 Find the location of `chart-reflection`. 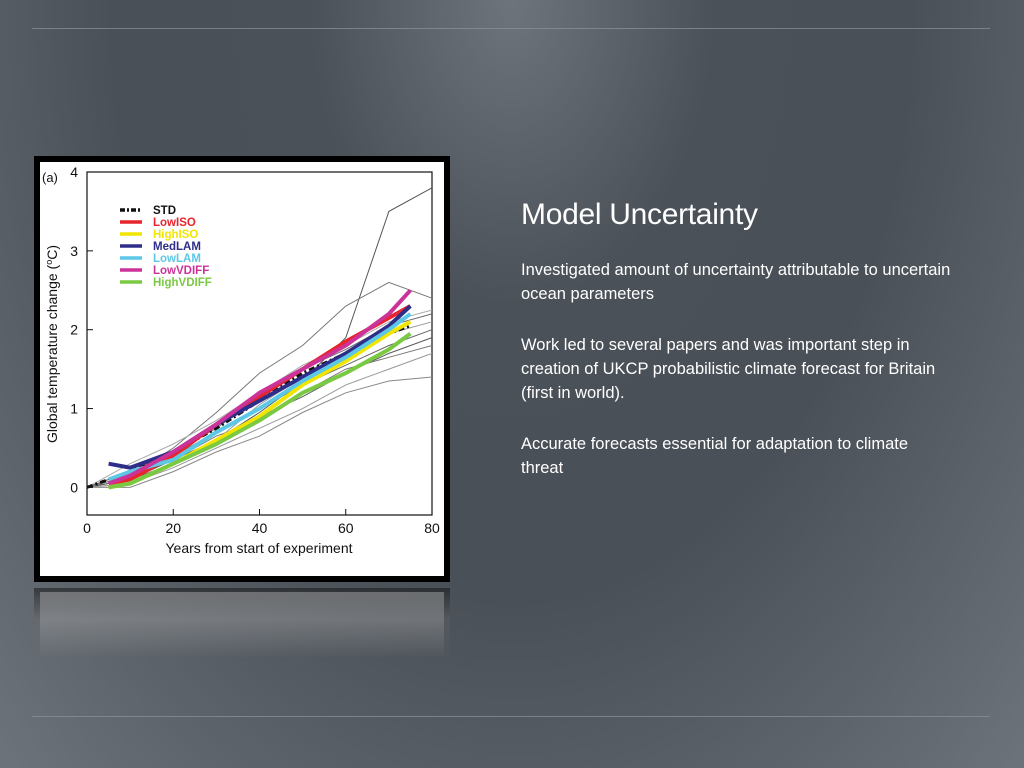

chart-reflection is located at coordinates (242, 623).